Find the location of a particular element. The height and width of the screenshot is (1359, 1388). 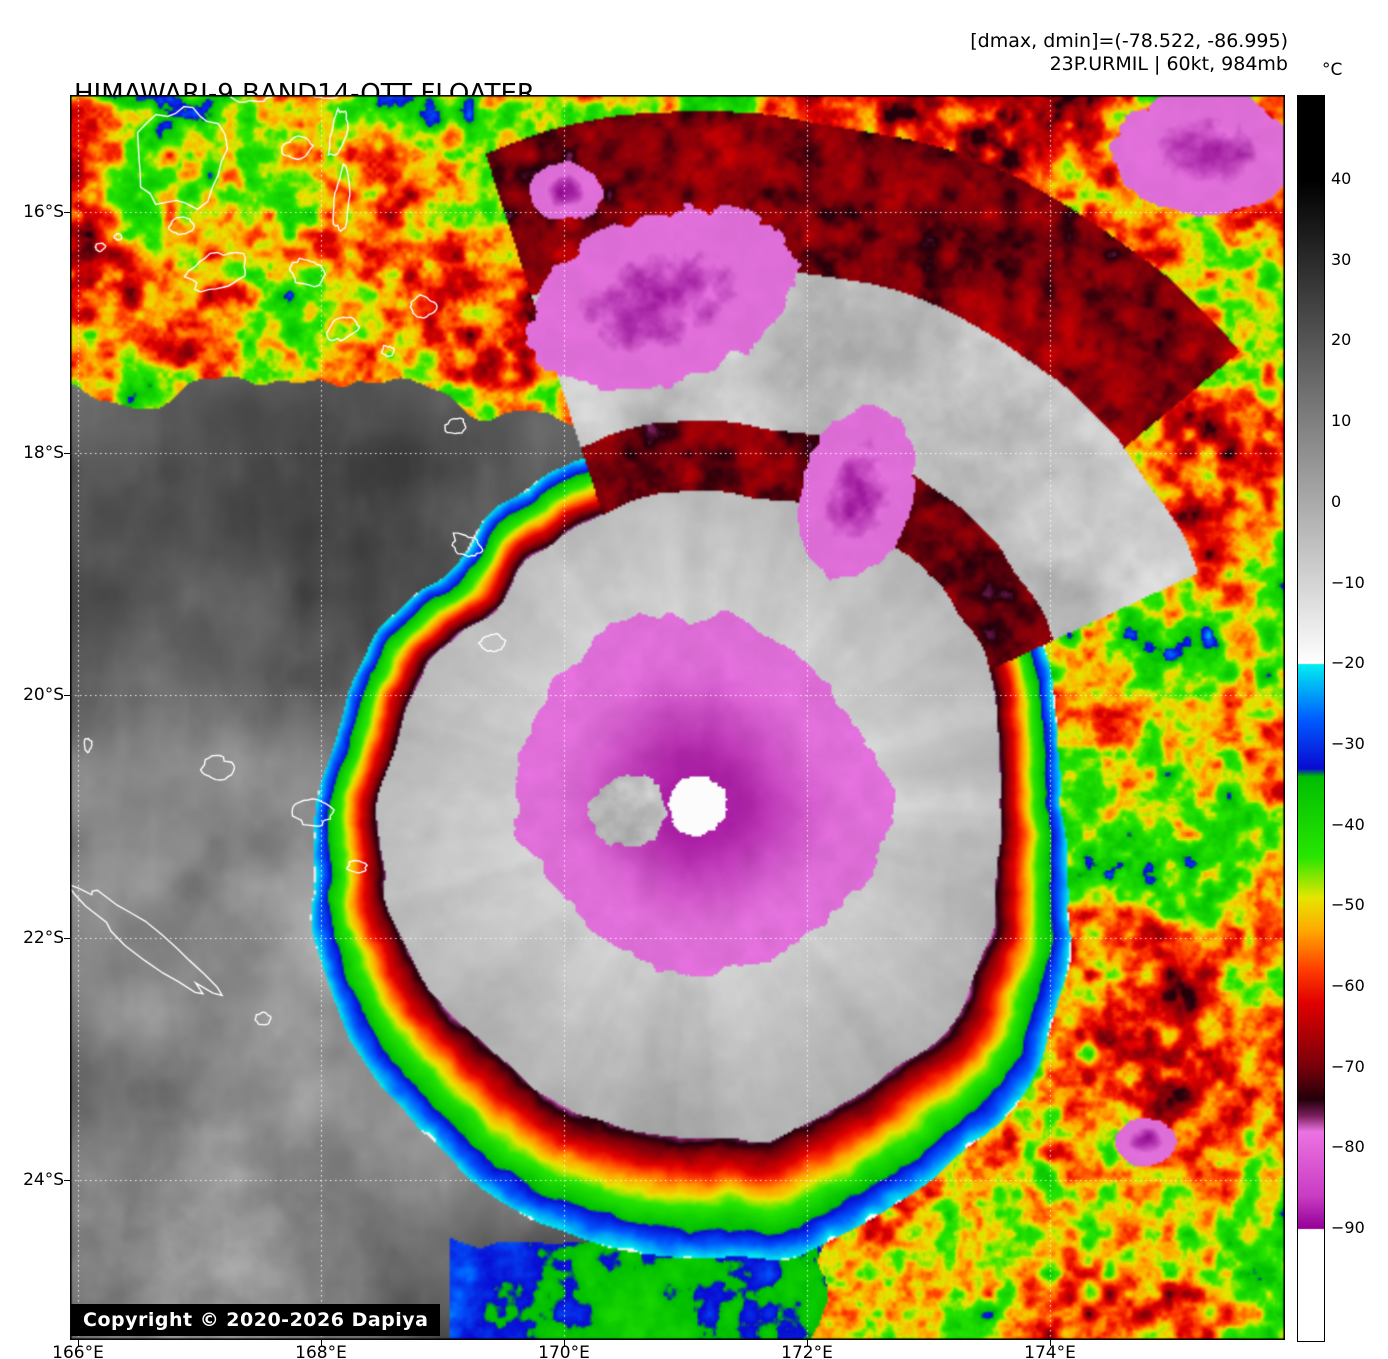

lon-tick-label: 174°E is located at coordinates (1050, 1351).